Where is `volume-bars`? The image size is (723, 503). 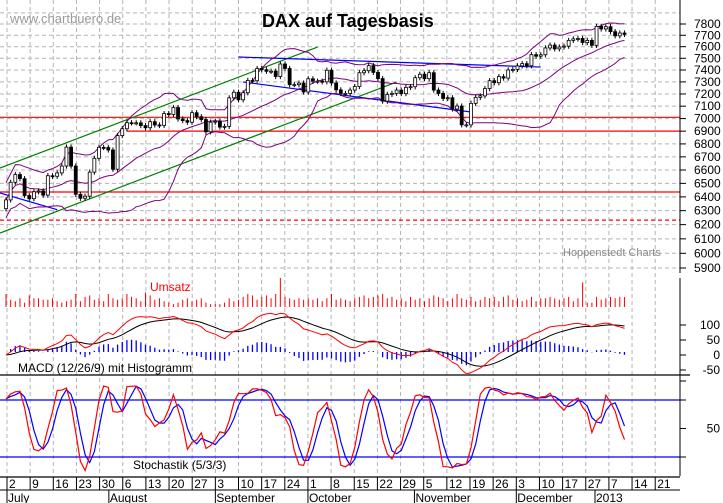 volume-bars is located at coordinates (315, 292).